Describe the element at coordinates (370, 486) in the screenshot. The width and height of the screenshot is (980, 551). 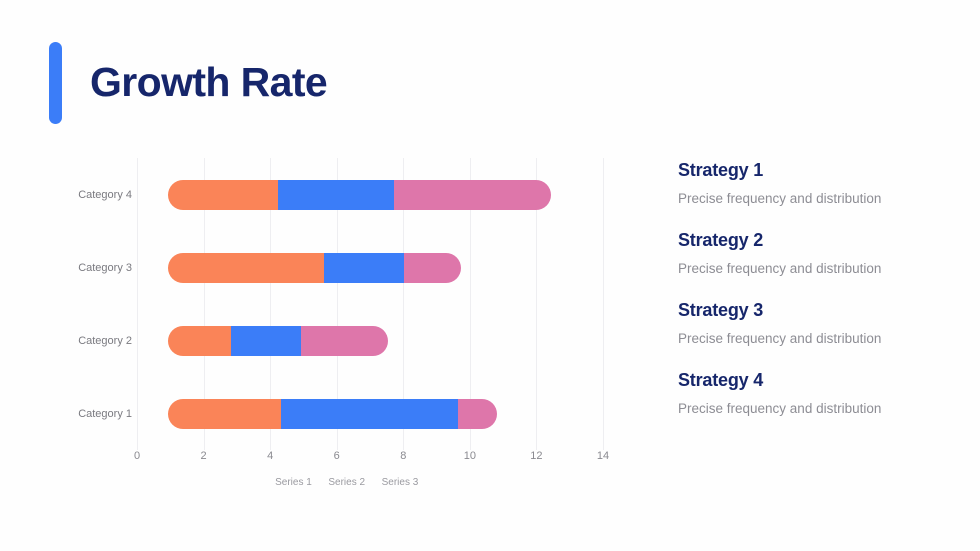
I see `chart-legend: Series 1 Series 2 Series 3` at that location.